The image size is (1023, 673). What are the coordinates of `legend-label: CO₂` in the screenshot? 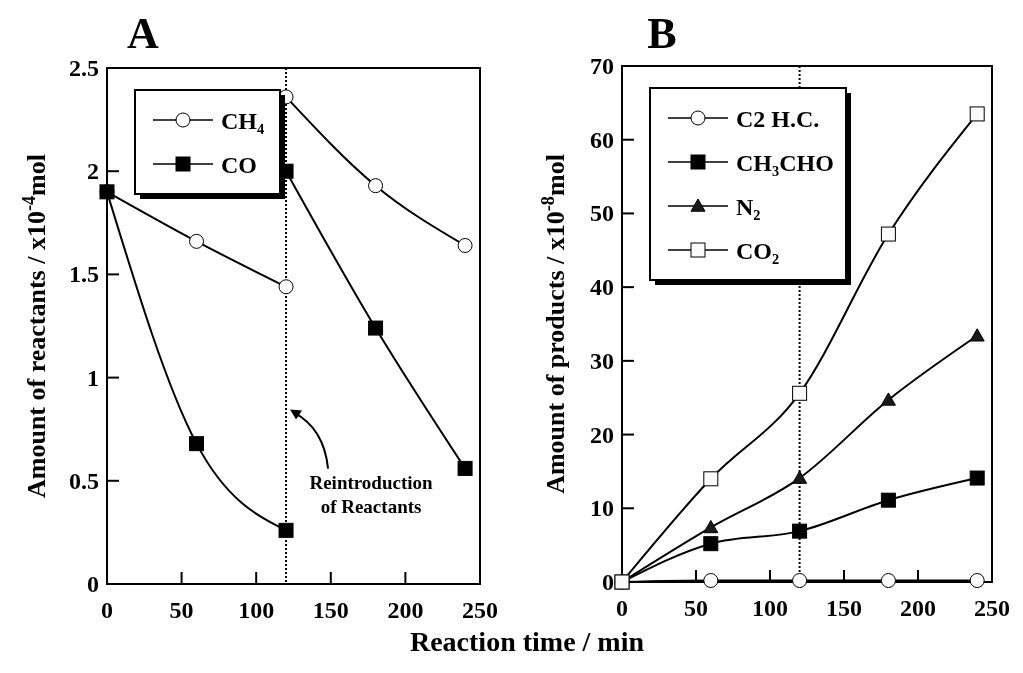 It's located at (758, 251).